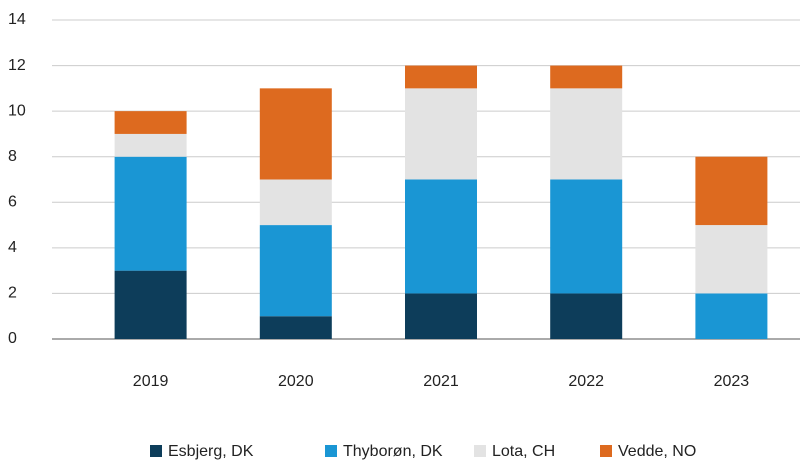 The width and height of the screenshot is (804, 460). What do you see at coordinates (17, 65) in the screenshot?
I see `y-tick-label: 12` at bounding box center [17, 65].